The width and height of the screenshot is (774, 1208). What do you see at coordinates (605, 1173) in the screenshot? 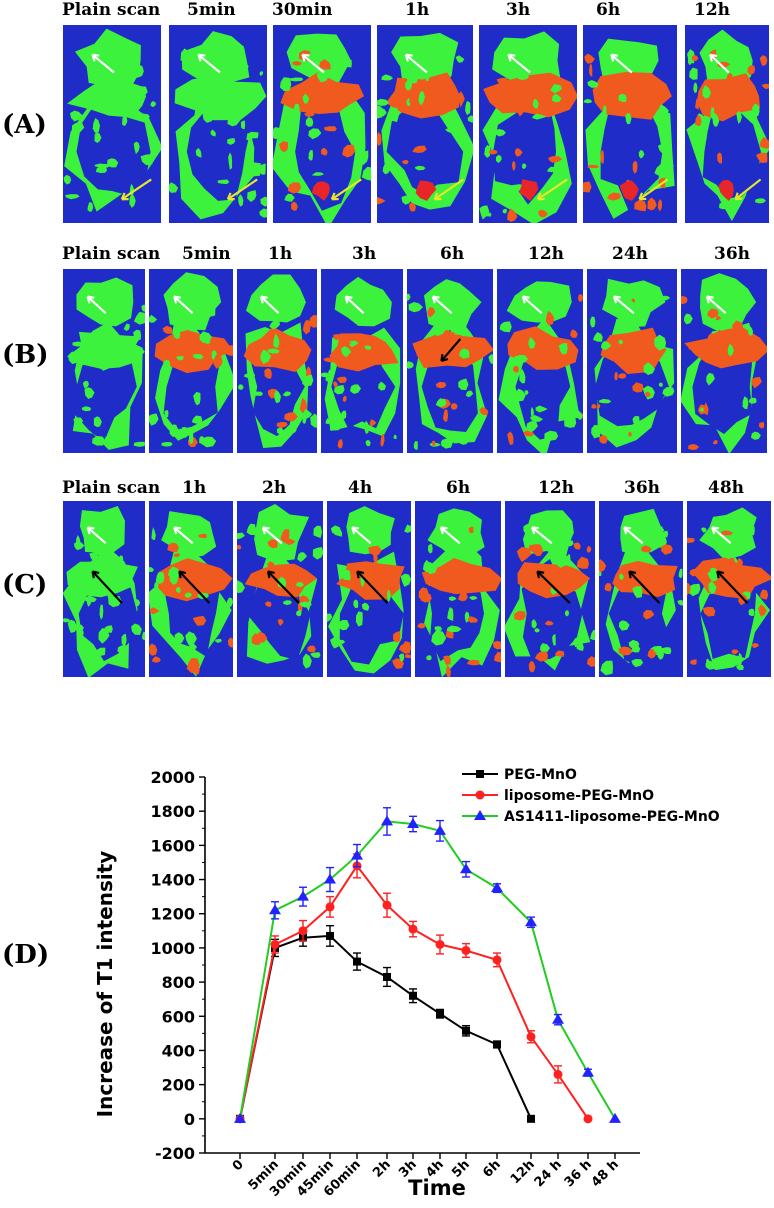
I see `x-tick-label: 48 h` at bounding box center [605, 1173].